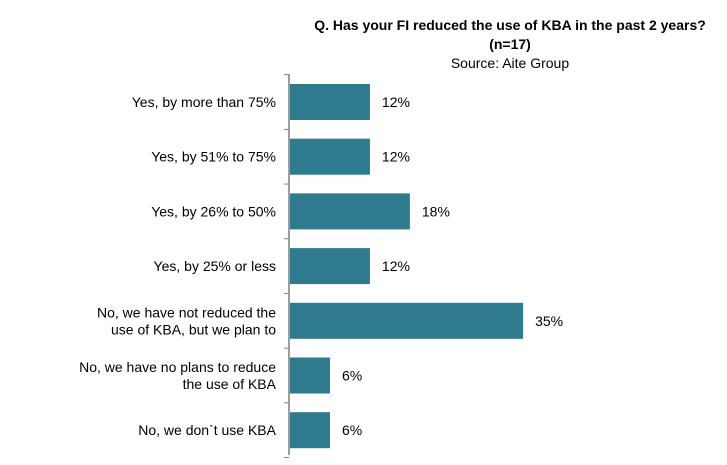 The image size is (727, 465). What do you see at coordinates (213, 157) in the screenshot?
I see `category-label-2: Yes, by 51% to 75%` at bounding box center [213, 157].